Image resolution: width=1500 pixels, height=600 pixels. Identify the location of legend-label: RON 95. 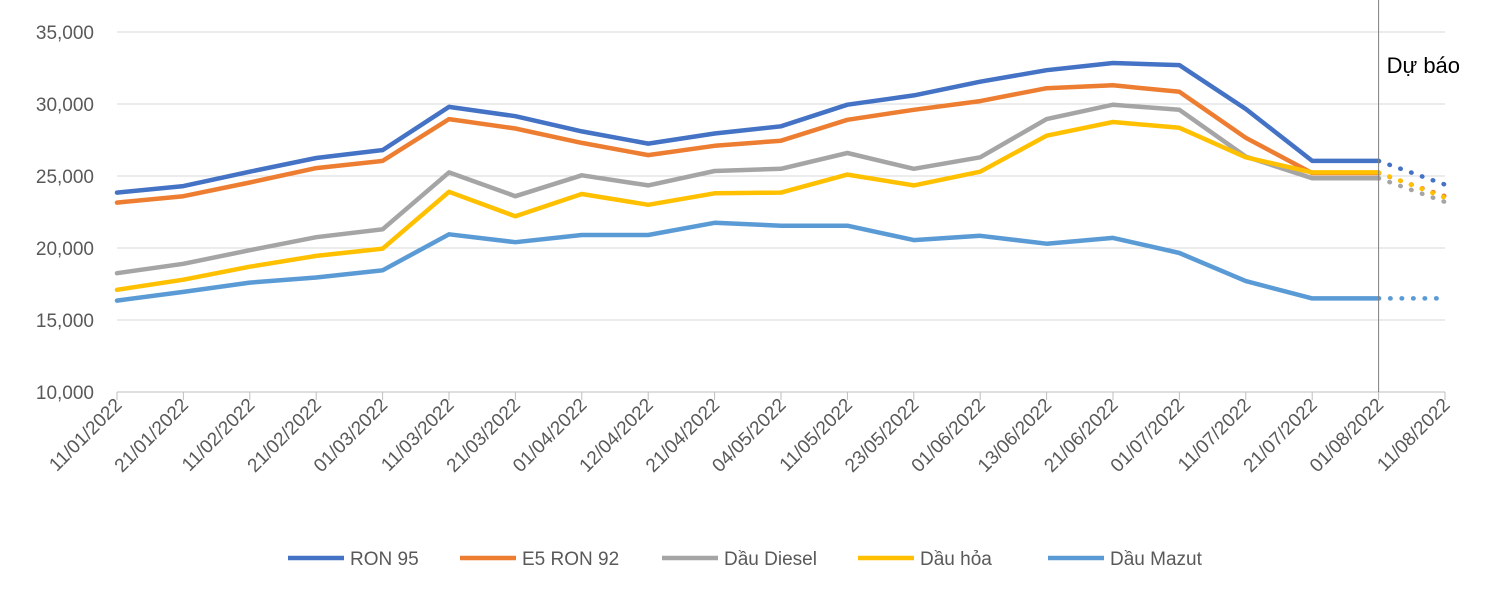
(384, 559).